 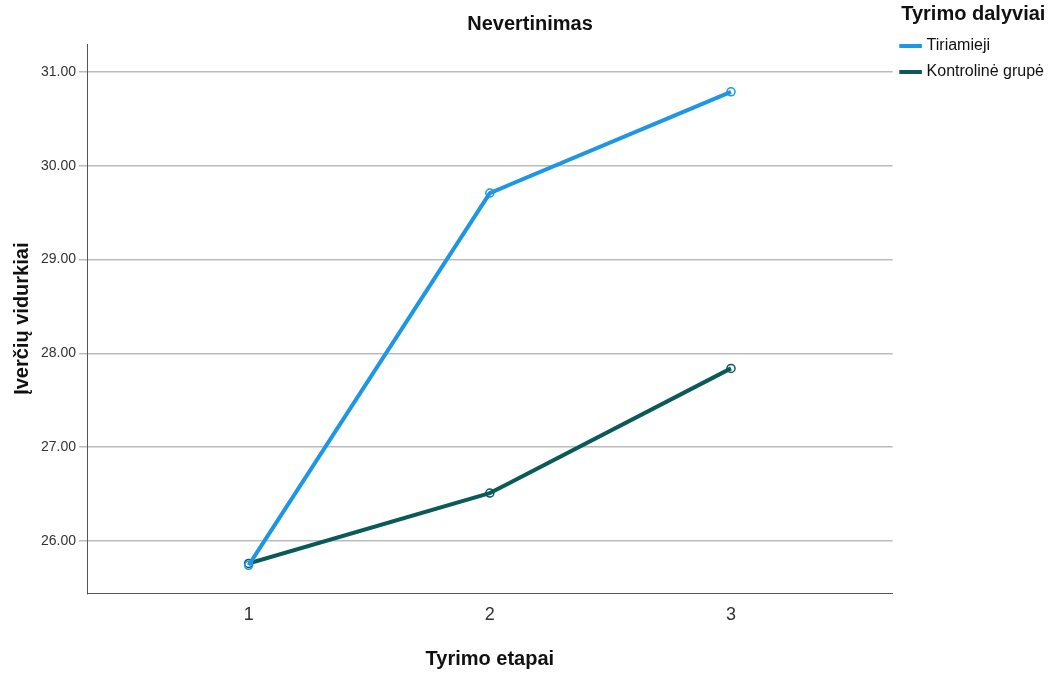 What do you see at coordinates (58, 446) in the screenshot?
I see `y-tick-label: 27.00` at bounding box center [58, 446].